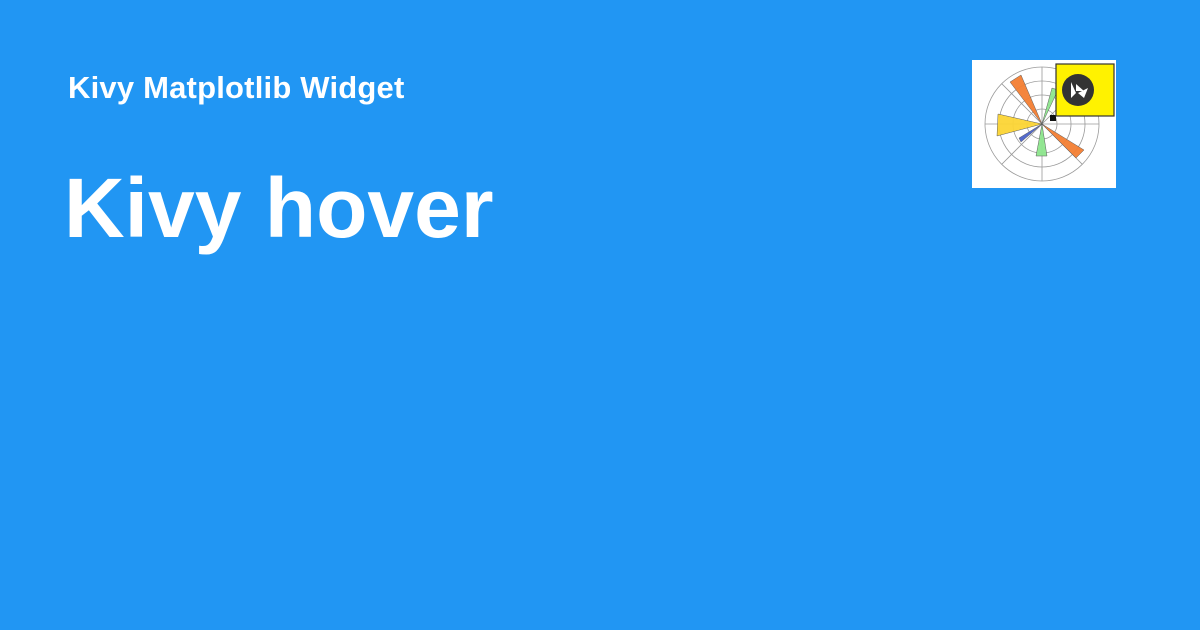 Image resolution: width=1200 pixels, height=630 pixels. What do you see at coordinates (236, 87) in the screenshot?
I see `site-name: Kivy Matplotlib Widget` at bounding box center [236, 87].